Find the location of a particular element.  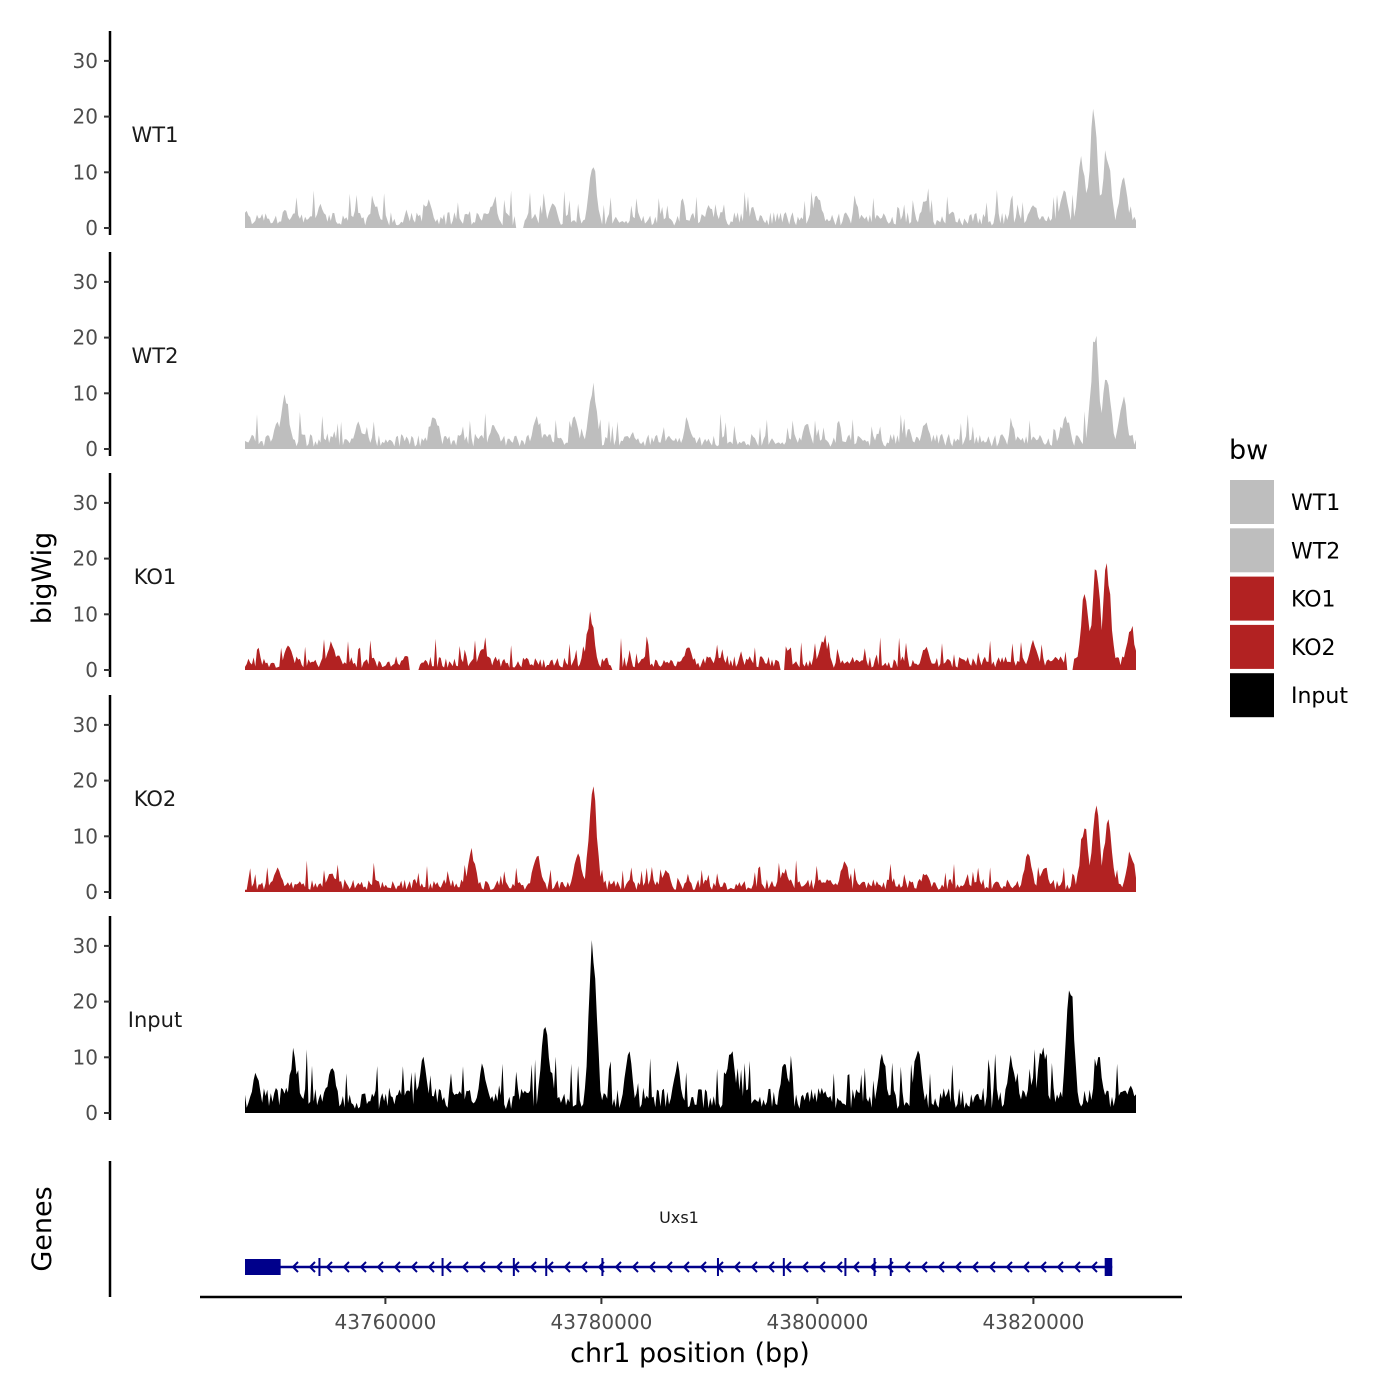

x-tick-label: 43800000 is located at coordinates (818, 1322).